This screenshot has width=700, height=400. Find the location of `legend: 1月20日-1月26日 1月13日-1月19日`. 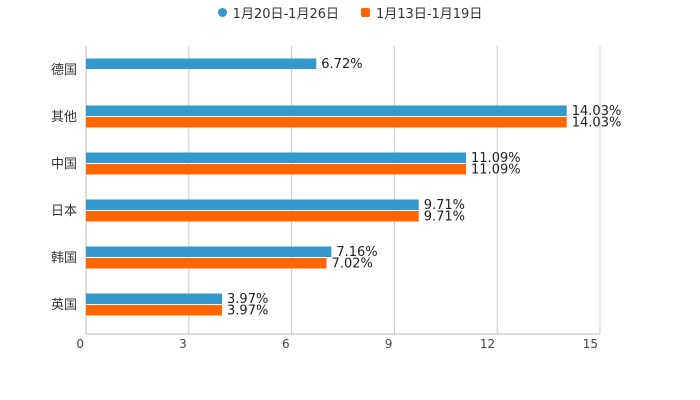

legend: 1月20日-1月26日 1月13日-1月19日 is located at coordinates (350, 12).